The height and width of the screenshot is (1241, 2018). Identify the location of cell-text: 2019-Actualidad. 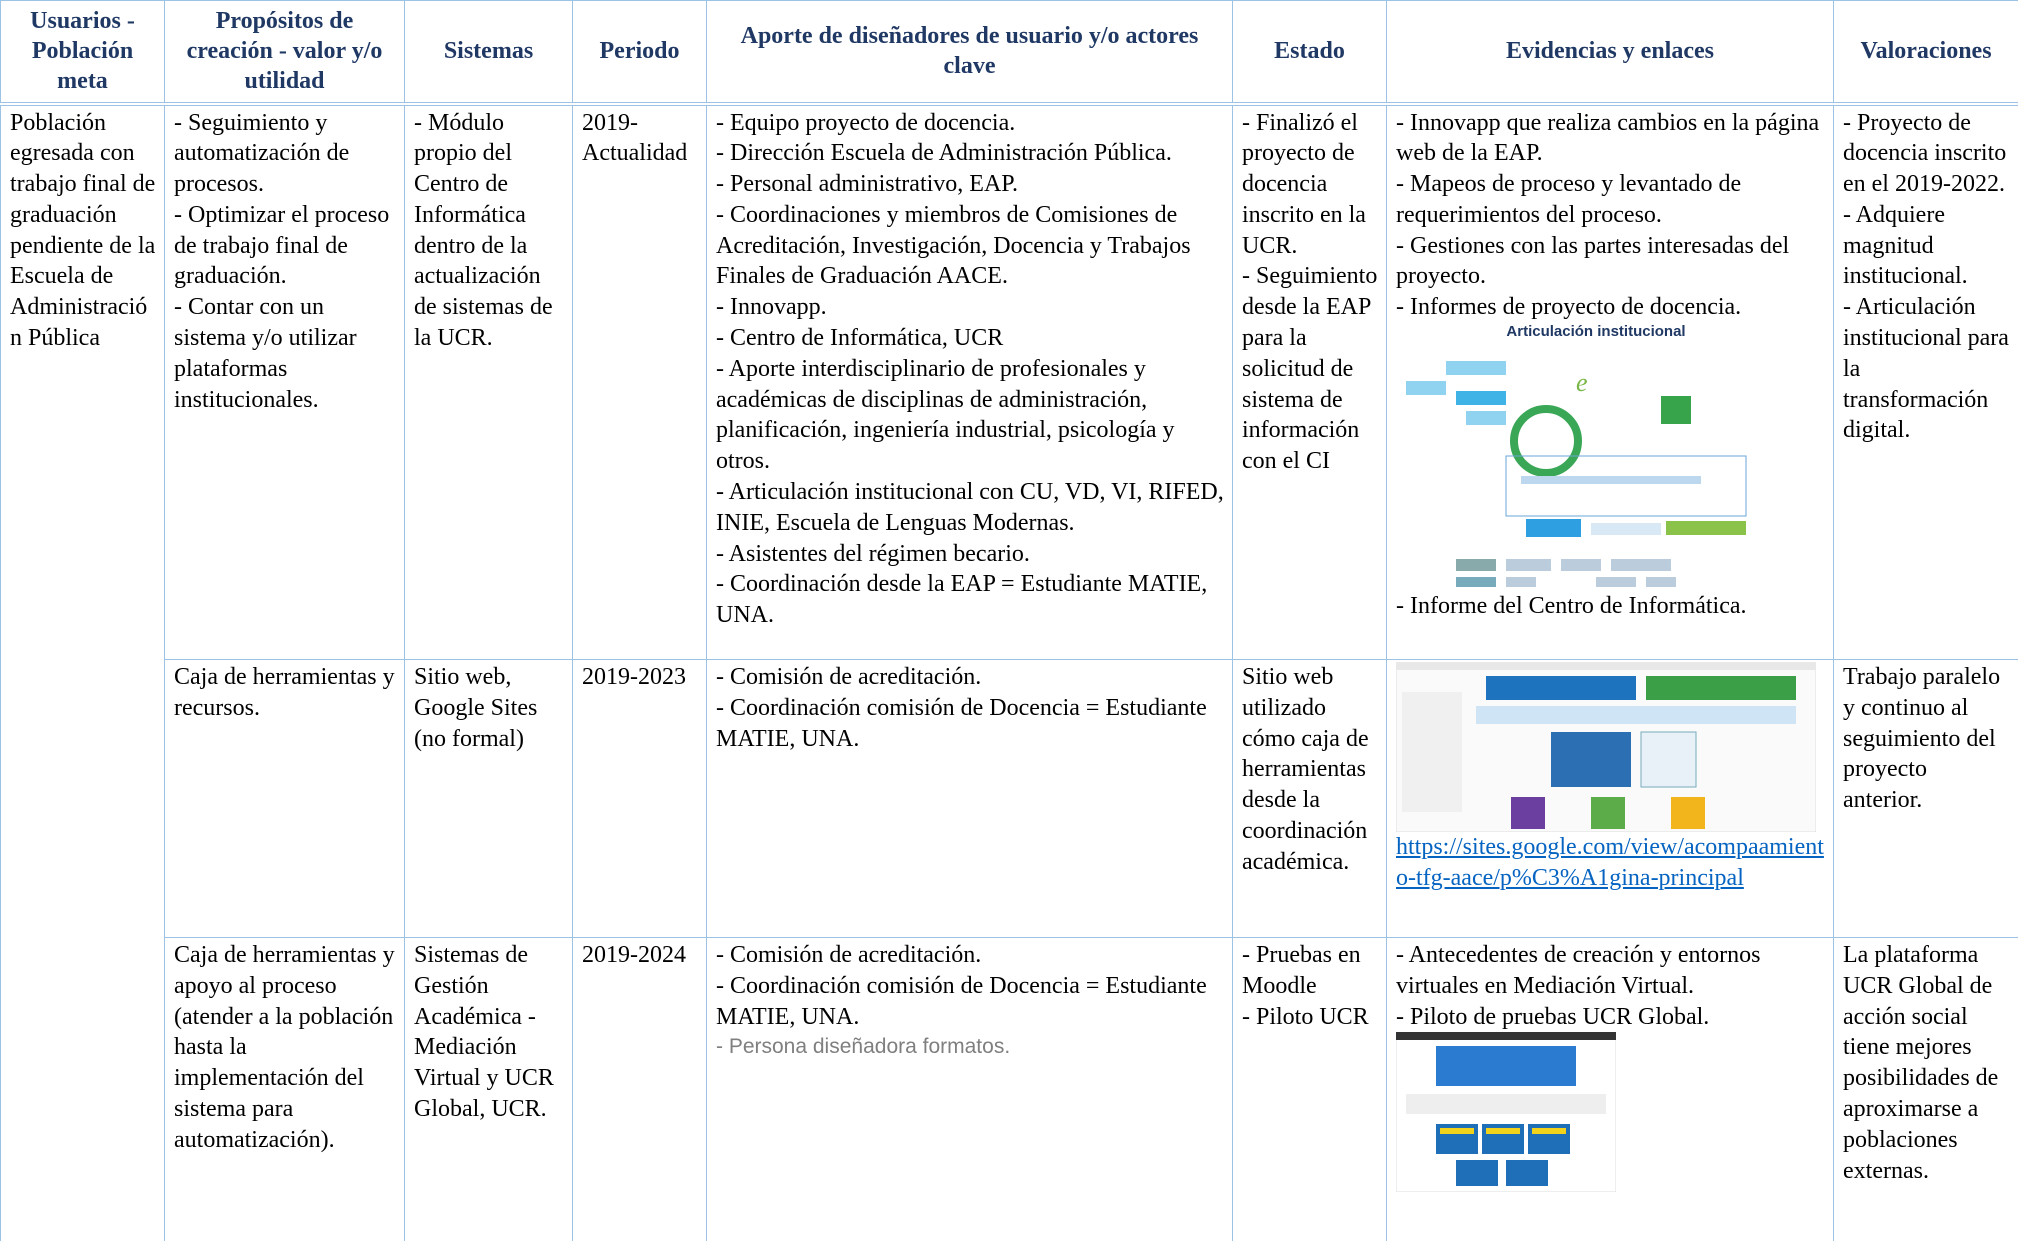
(635, 138).